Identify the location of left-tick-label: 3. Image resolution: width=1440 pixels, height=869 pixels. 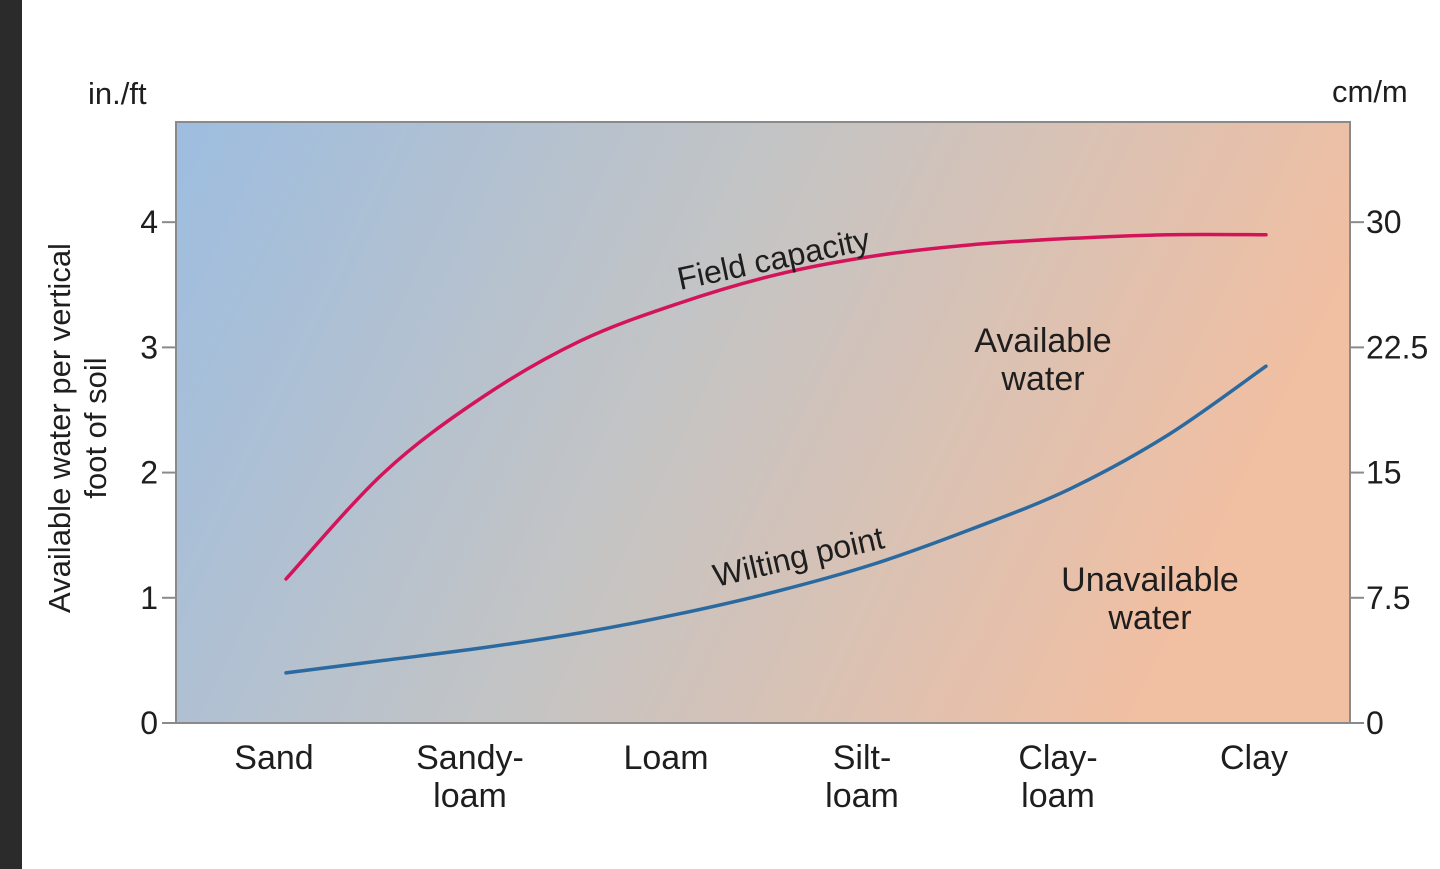
(149, 347).